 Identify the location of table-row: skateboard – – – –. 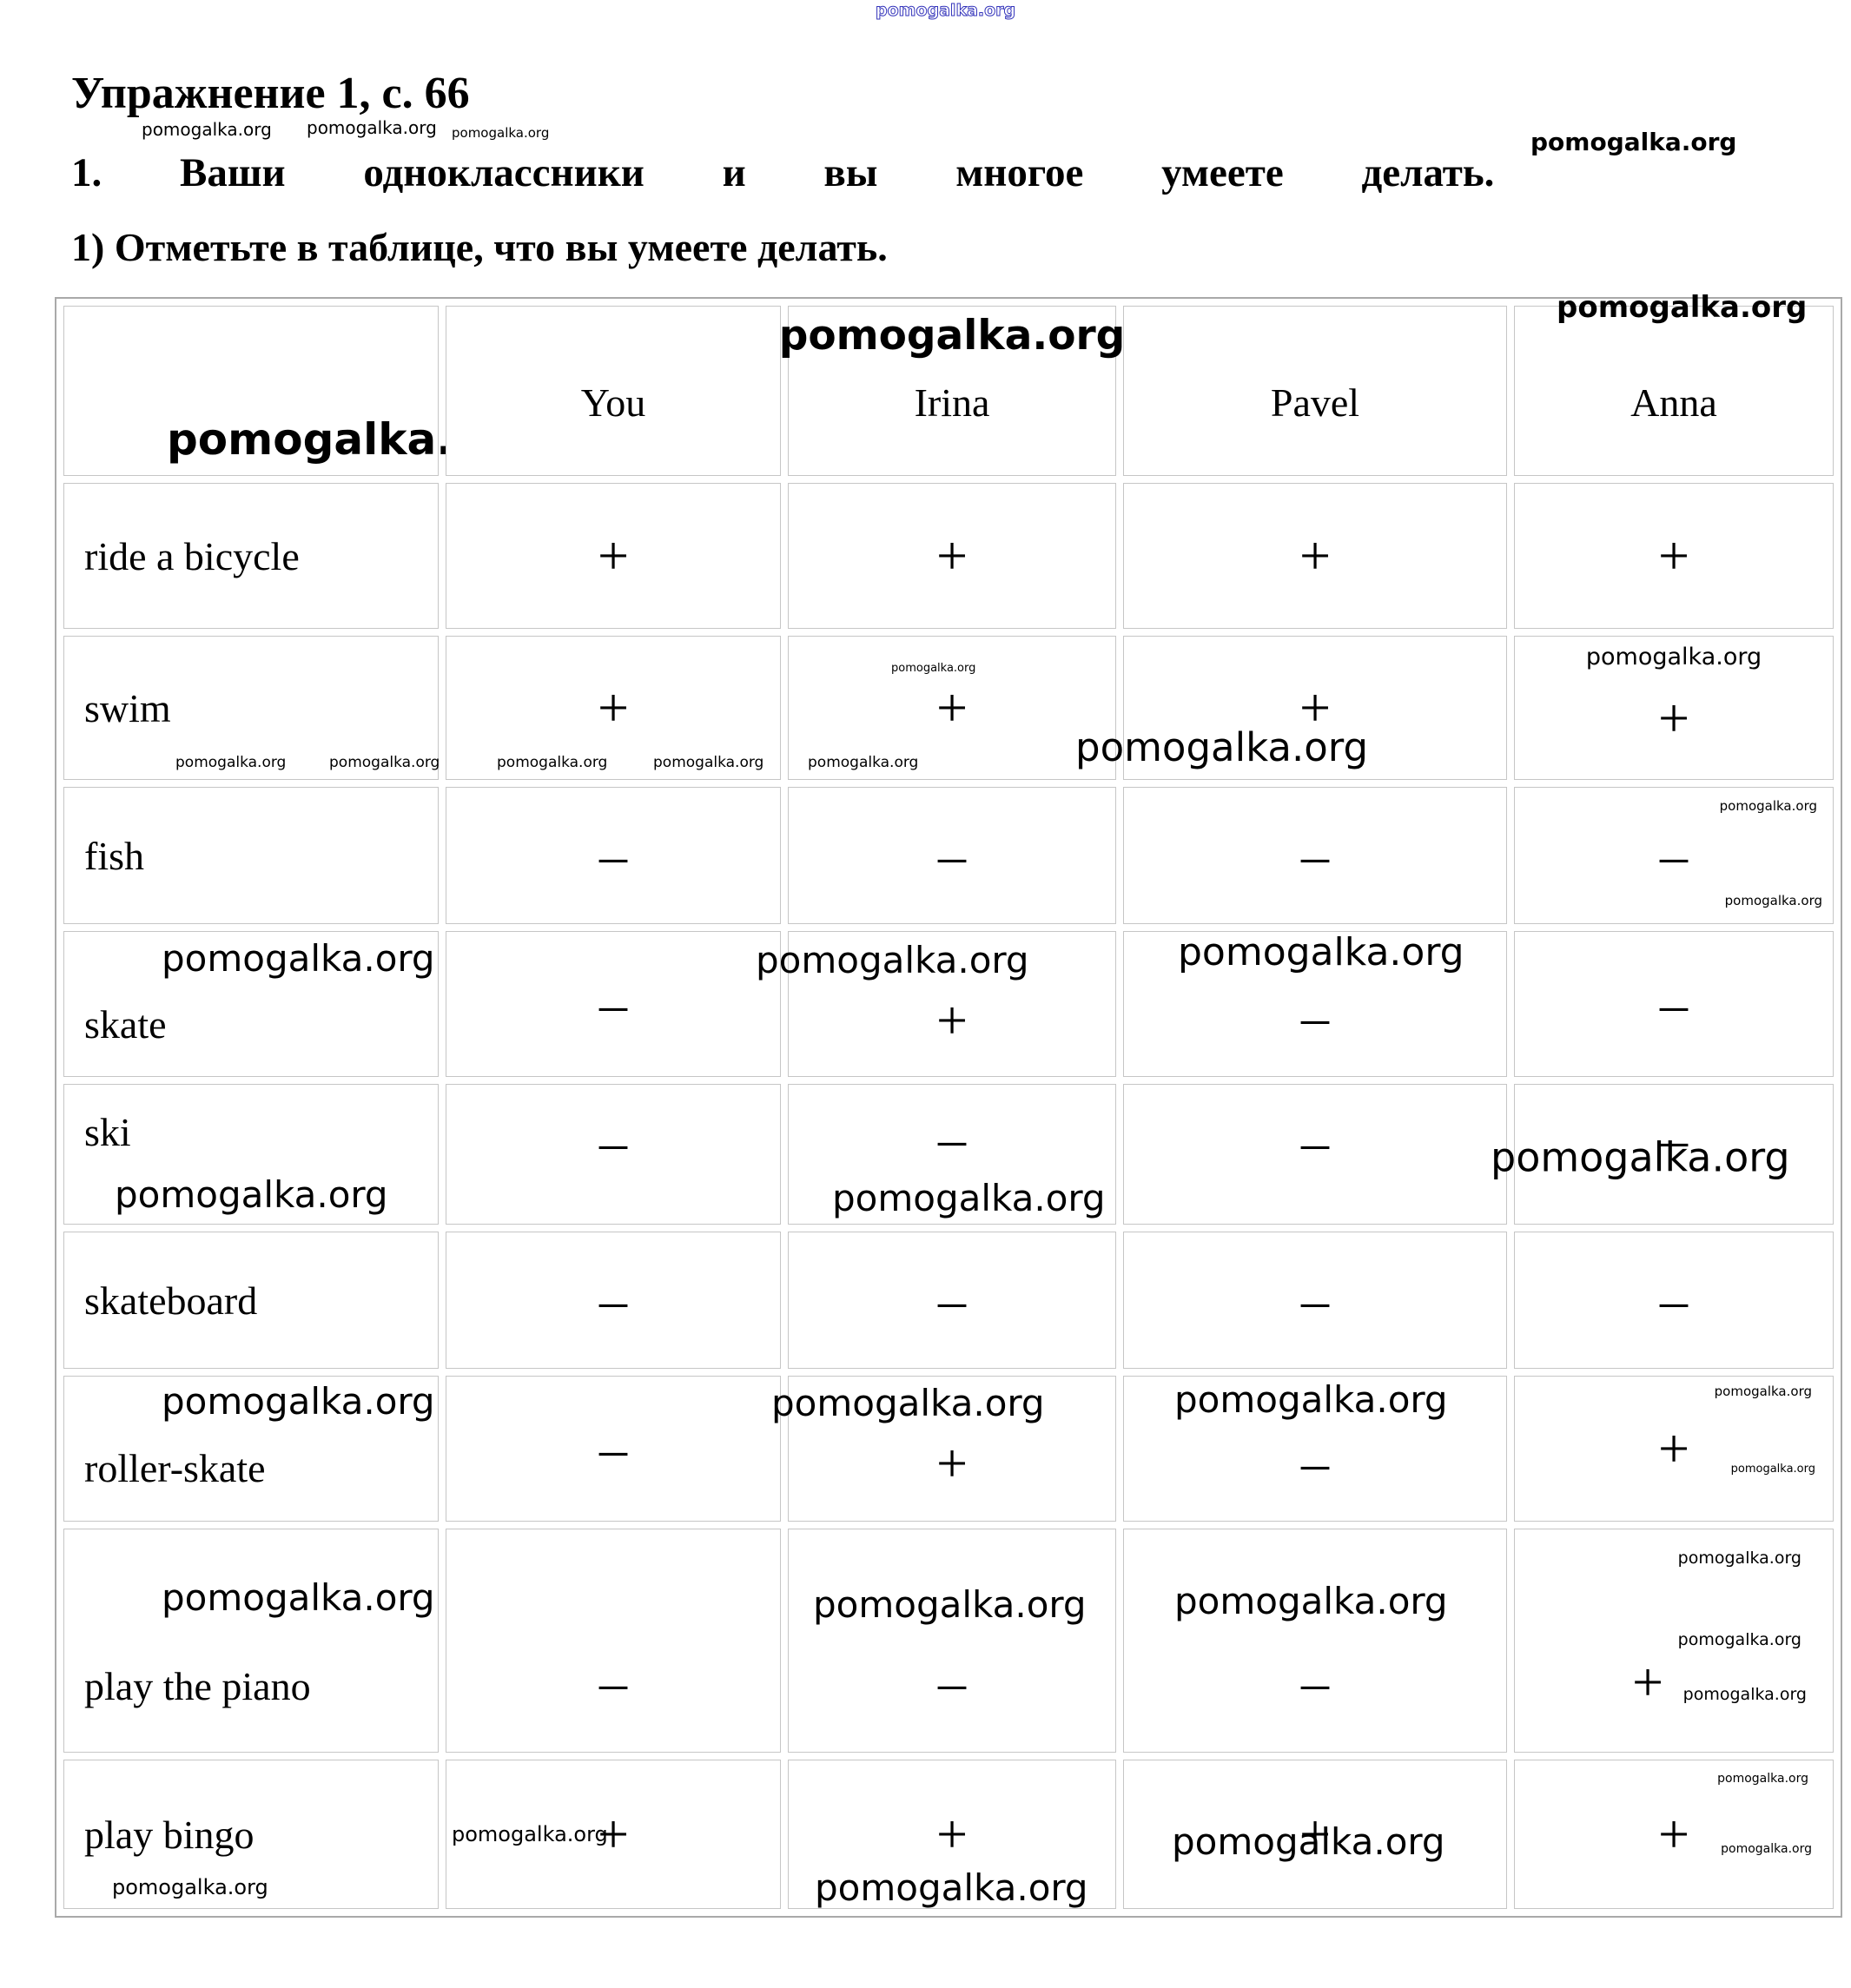
(949, 1300).